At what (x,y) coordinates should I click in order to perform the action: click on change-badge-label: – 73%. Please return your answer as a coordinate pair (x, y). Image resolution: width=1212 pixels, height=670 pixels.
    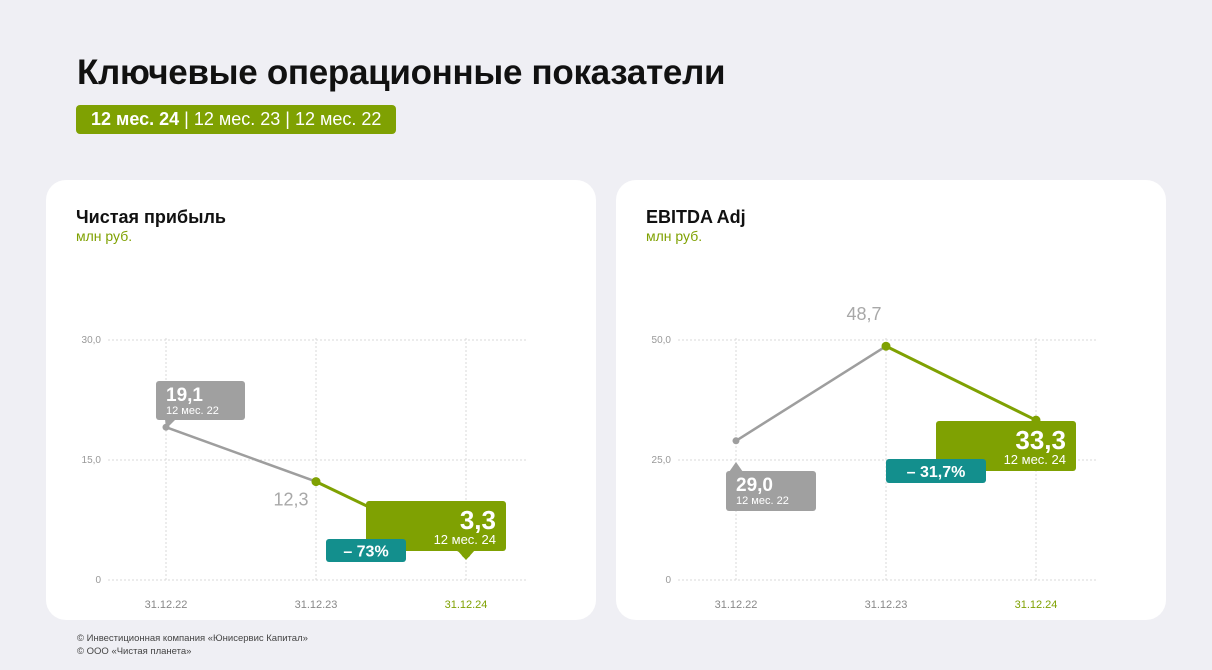
    Looking at the image, I should click on (365, 552).